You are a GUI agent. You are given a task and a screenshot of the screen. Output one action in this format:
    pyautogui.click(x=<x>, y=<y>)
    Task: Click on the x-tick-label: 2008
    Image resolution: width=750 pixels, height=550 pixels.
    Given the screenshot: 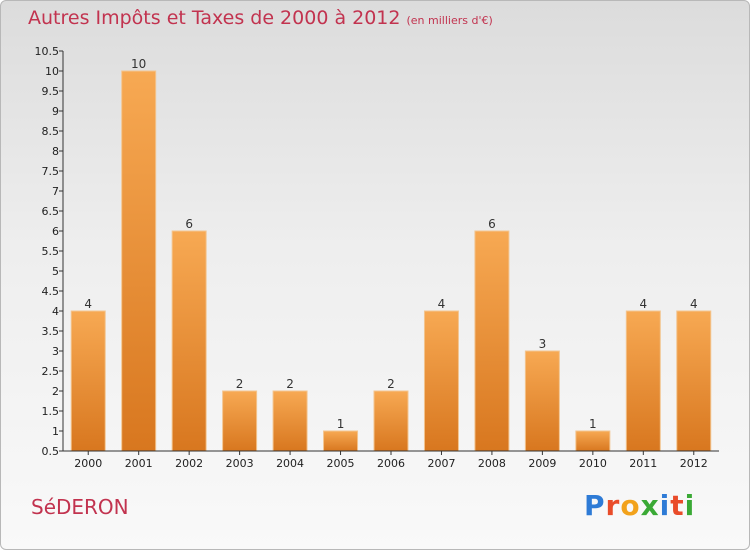 What is the action you would take?
    pyautogui.click(x=492, y=463)
    